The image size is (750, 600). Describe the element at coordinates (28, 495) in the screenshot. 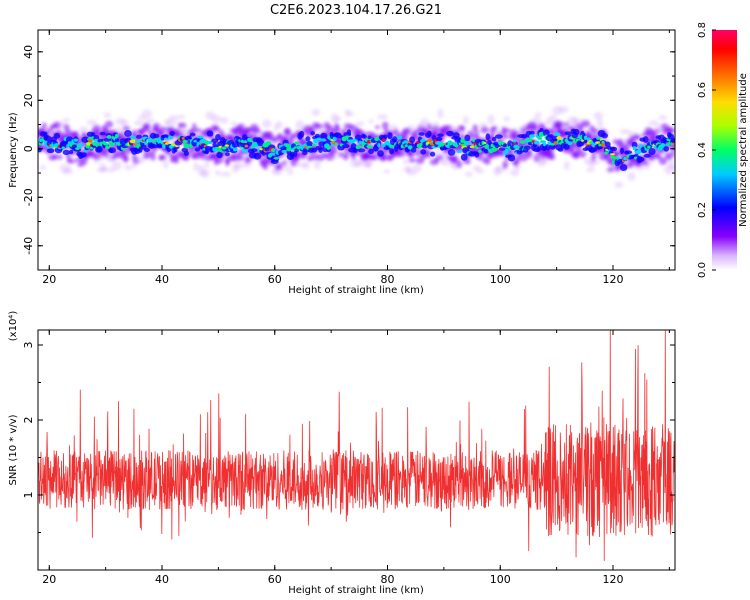

I see `y-tick-label: 1` at that location.